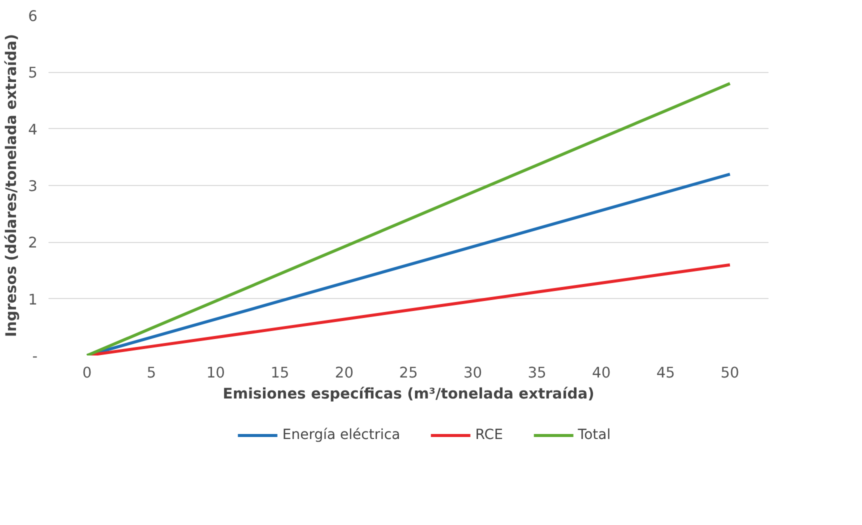 Image resolution: width=862 pixels, height=525 pixels. What do you see at coordinates (408, 394) in the screenshot?
I see `x-axis-title: Emisiones específicas (m³/tonelada extraída)` at bounding box center [408, 394].